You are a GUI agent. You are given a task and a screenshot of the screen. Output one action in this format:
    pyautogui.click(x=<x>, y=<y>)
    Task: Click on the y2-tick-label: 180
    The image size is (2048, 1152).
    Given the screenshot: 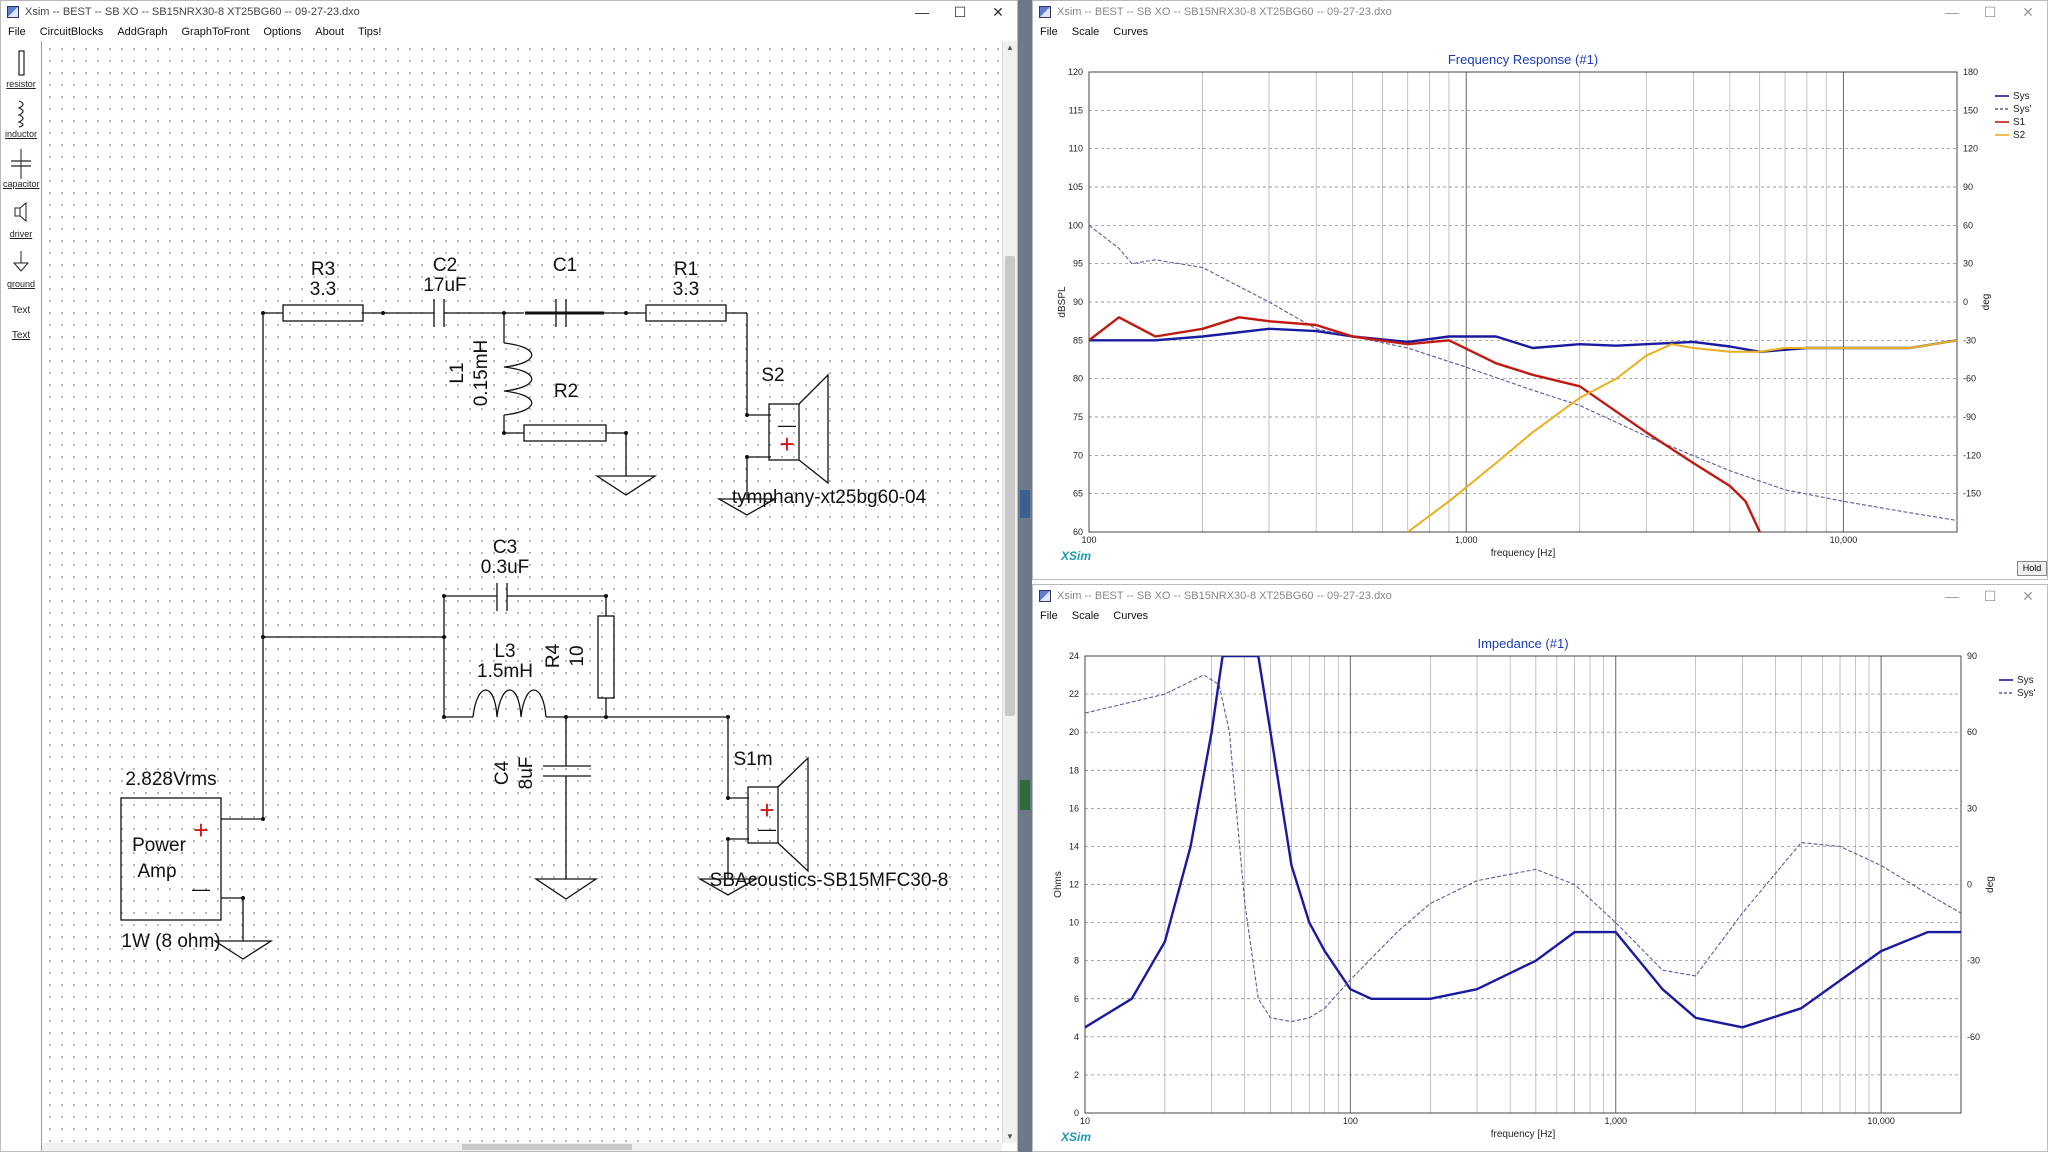 What is the action you would take?
    pyautogui.click(x=1970, y=72)
    